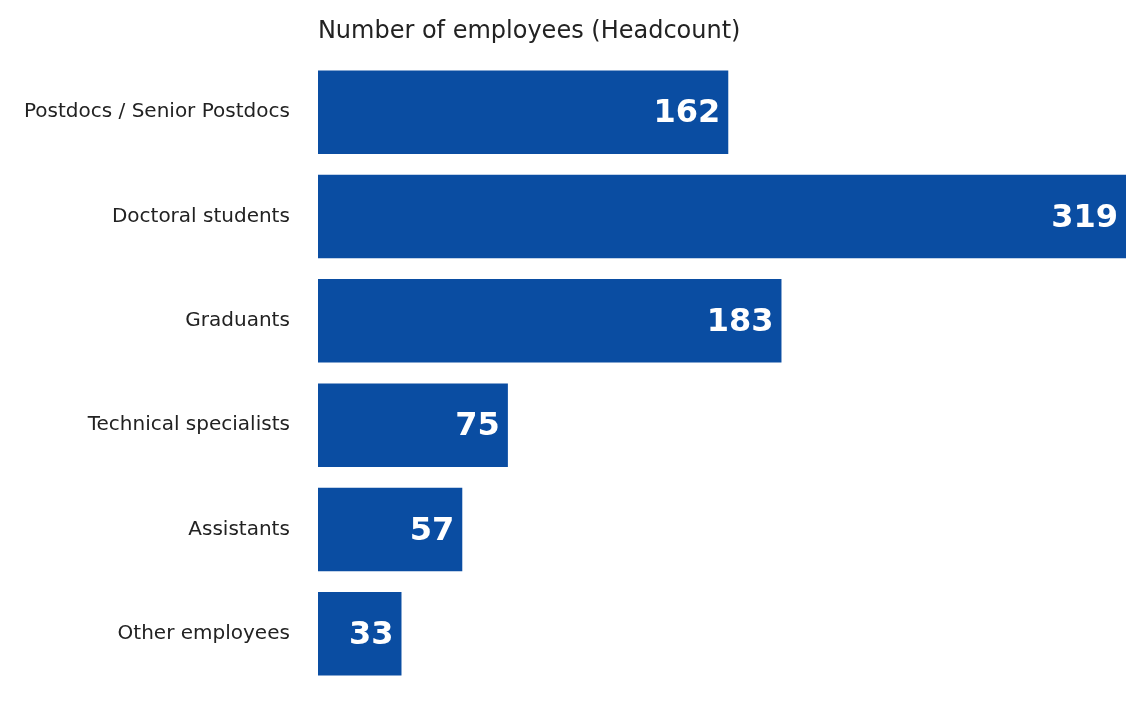 This screenshot has height=718, width=1126. What do you see at coordinates (237, 319) in the screenshot?
I see `y-tick-label: Graduants` at bounding box center [237, 319].